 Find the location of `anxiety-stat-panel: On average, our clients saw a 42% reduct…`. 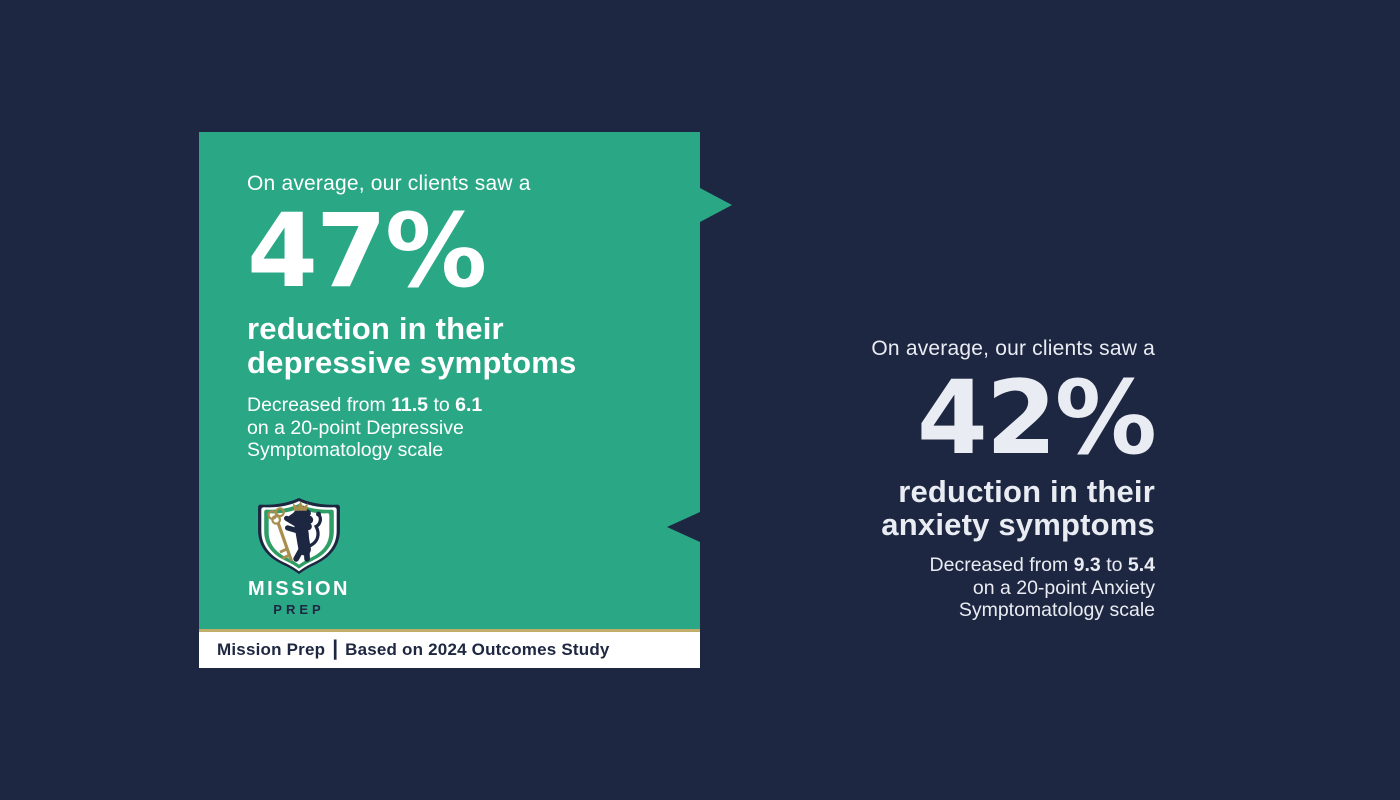

anxiety-stat-panel: On average, our clients saw a 42% reduct… is located at coordinates (1014, 479).